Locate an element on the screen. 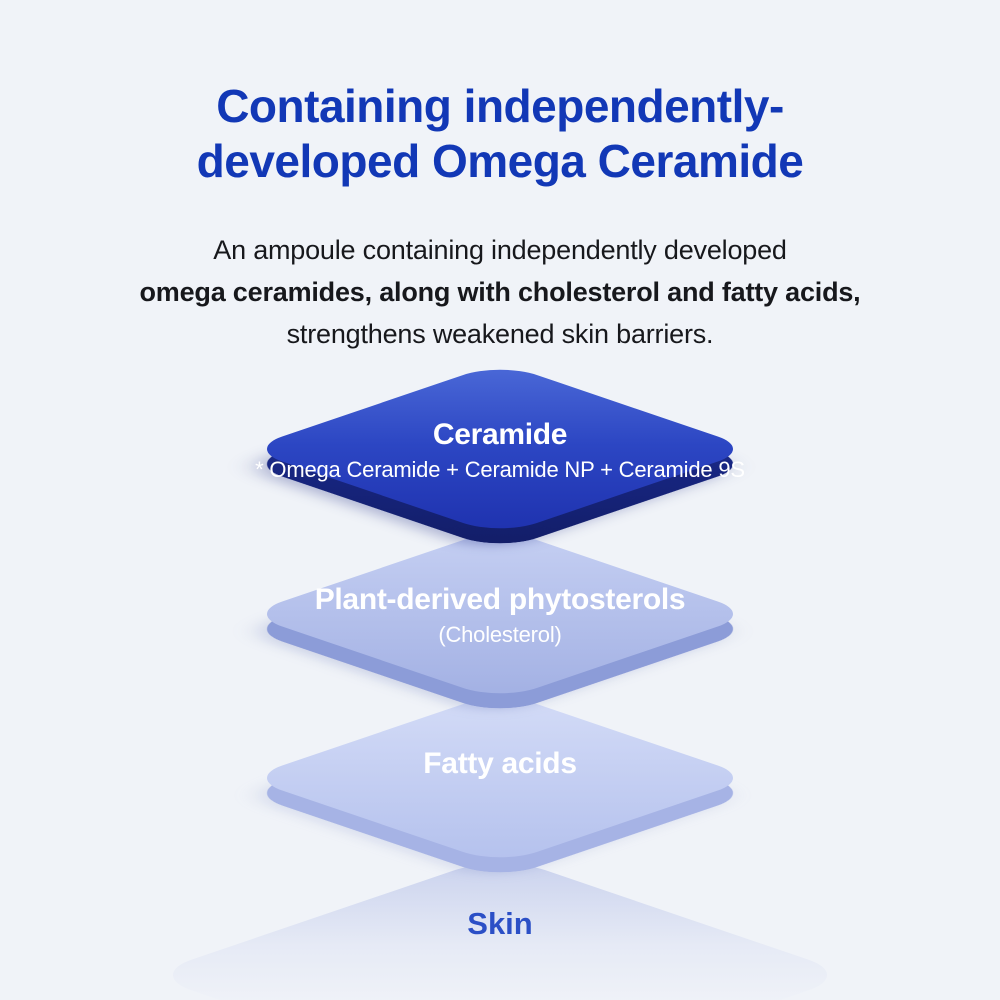  phytosterol-layer-text: Plant-derived phytosterols (Cholesterol) is located at coordinates (500, 615).